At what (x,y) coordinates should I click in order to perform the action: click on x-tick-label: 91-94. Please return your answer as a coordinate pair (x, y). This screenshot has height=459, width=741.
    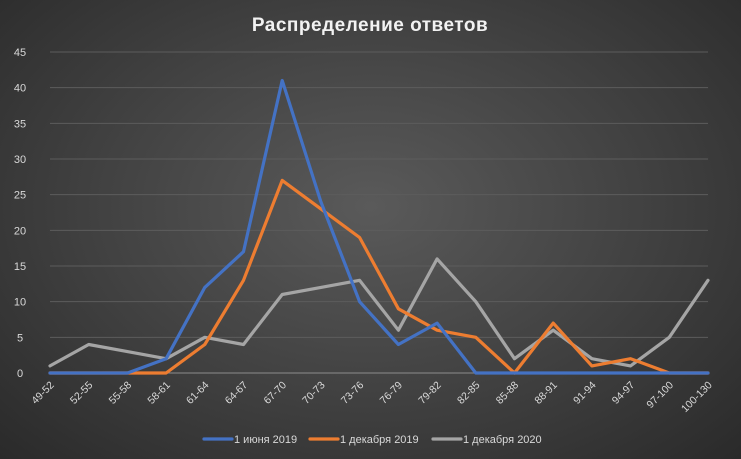
    Looking at the image, I should click on (585, 393).